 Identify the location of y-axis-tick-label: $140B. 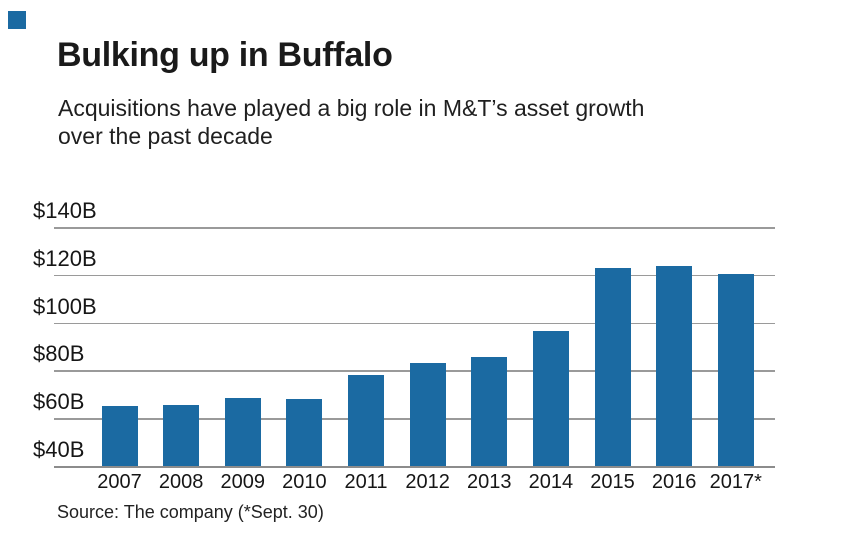
(65, 210).